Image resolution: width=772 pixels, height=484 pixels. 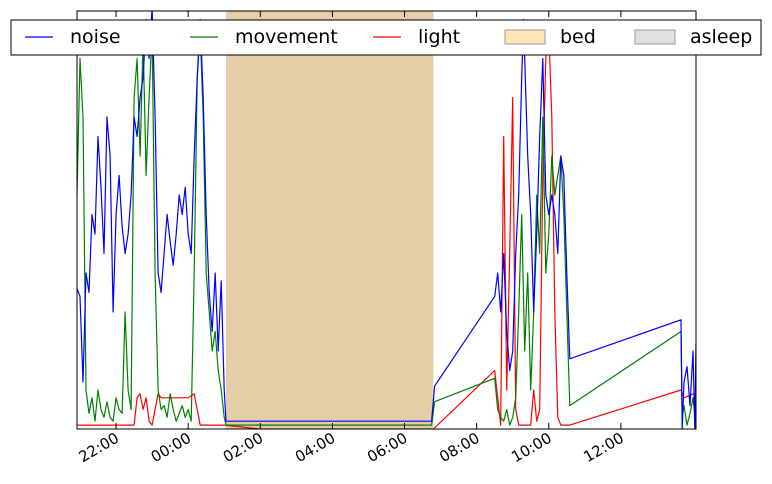 I want to click on legend-label-asleep: asleep, so click(x=721, y=37).